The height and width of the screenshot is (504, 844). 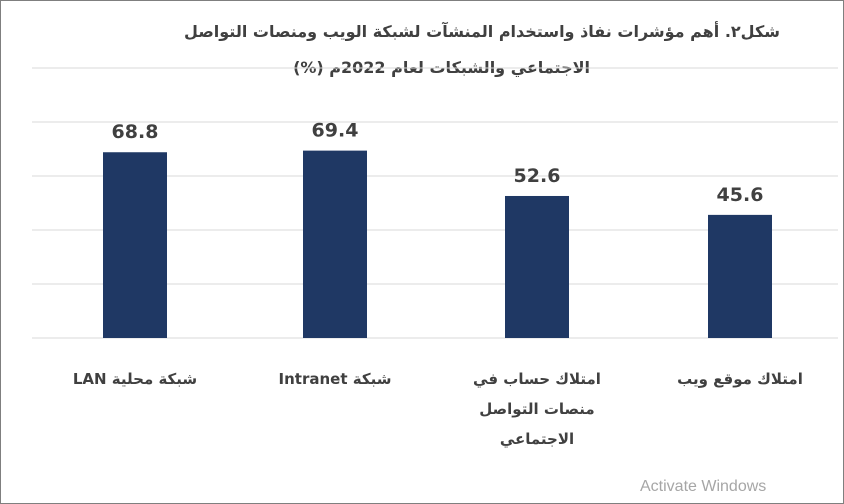 I want to click on activate-windows-watermark: Activate Windows, so click(x=703, y=486).